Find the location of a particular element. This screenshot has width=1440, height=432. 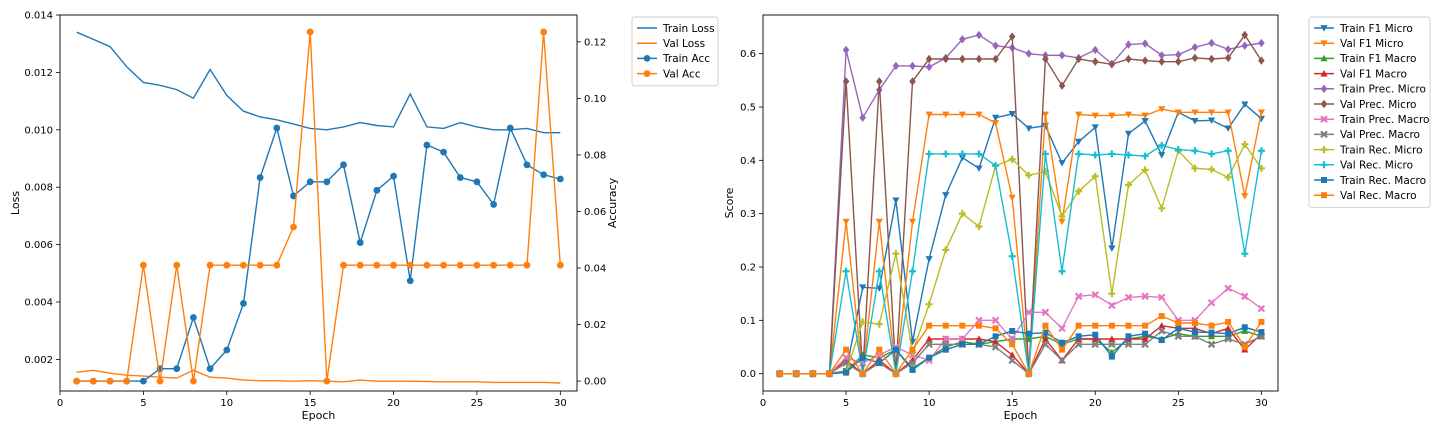

series-val-loss is located at coordinates (318, 376).